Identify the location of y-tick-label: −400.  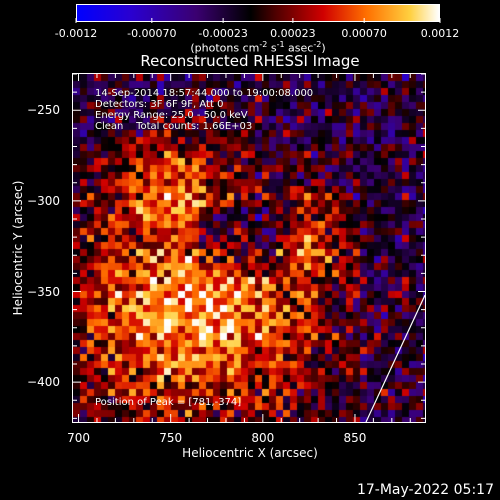
(43, 382).